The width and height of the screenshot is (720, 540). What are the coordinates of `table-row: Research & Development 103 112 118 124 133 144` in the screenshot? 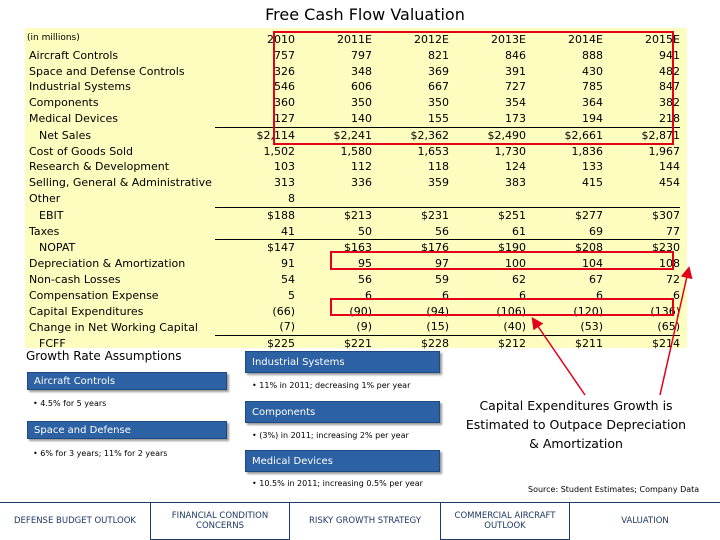 It's located at (352, 167).